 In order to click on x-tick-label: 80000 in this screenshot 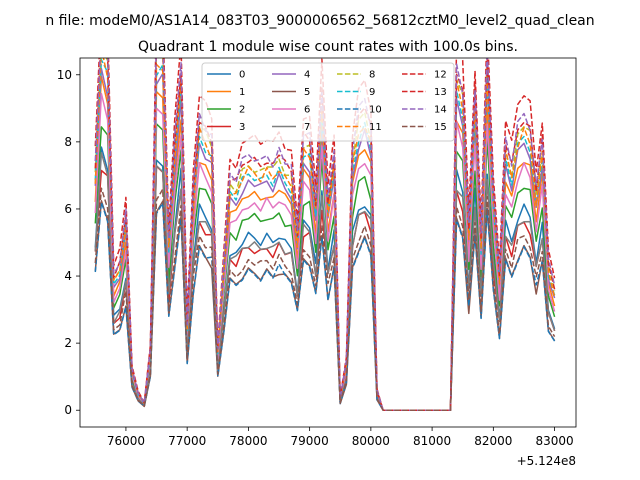, I will do `click(371, 441)`.